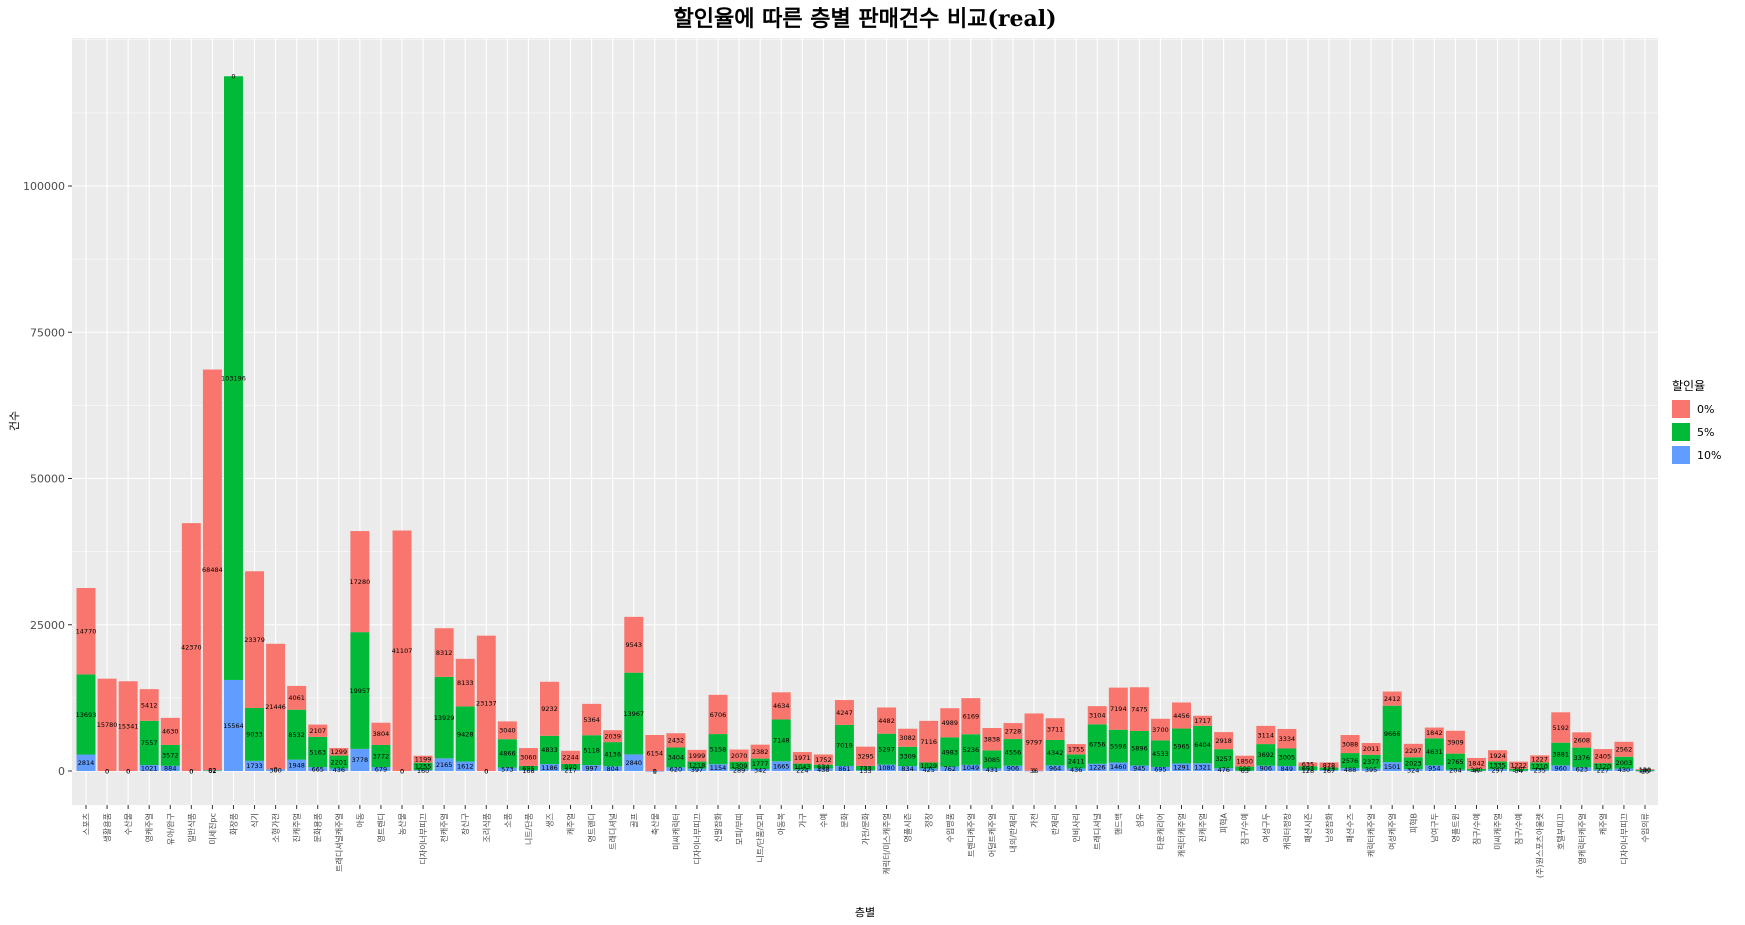 Image resolution: width=1745 pixels, height=925 pixels. What do you see at coordinates (781, 824) in the screenshot?
I see `x-tick-label: 아동복` at bounding box center [781, 824].